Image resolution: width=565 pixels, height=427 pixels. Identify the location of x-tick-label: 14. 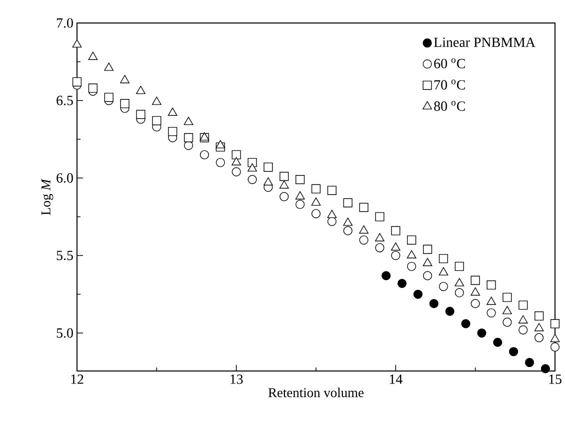
(396, 379).